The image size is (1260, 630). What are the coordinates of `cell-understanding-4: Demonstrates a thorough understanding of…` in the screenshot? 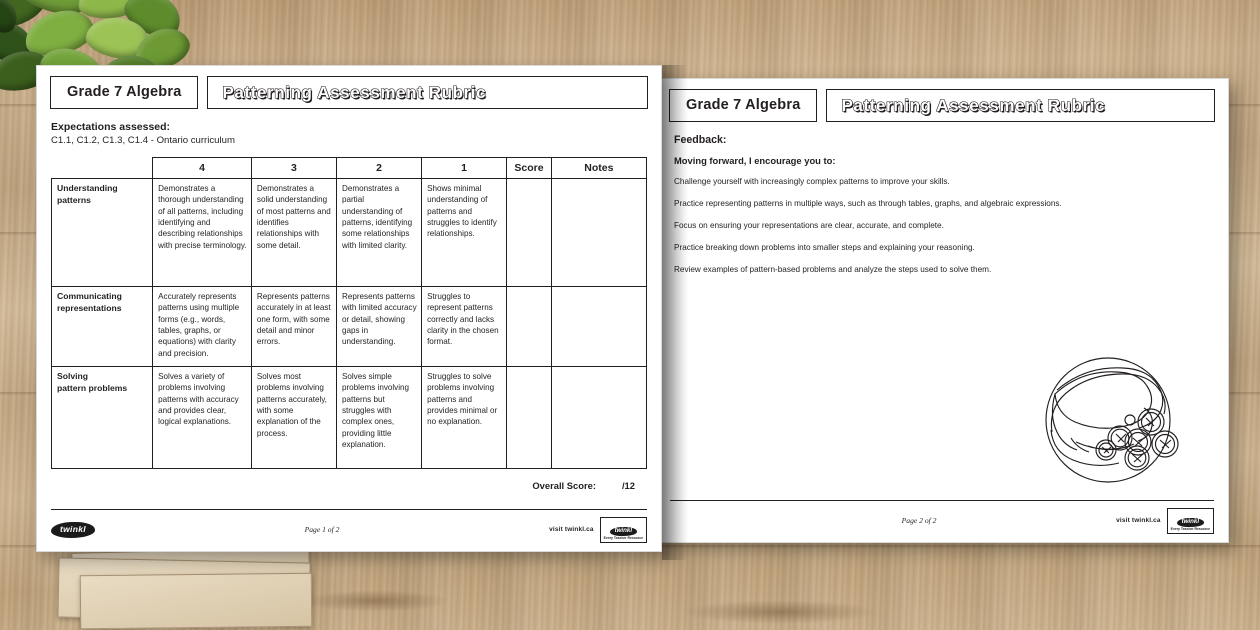 It's located at (202, 233).